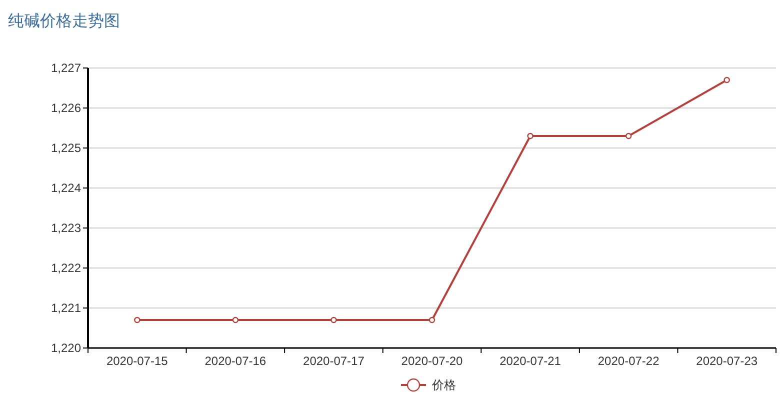 This screenshot has width=781, height=401. Describe the element at coordinates (531, 361) in the screenshot. I see `x-tick-label: 2020-07-21` at that location.